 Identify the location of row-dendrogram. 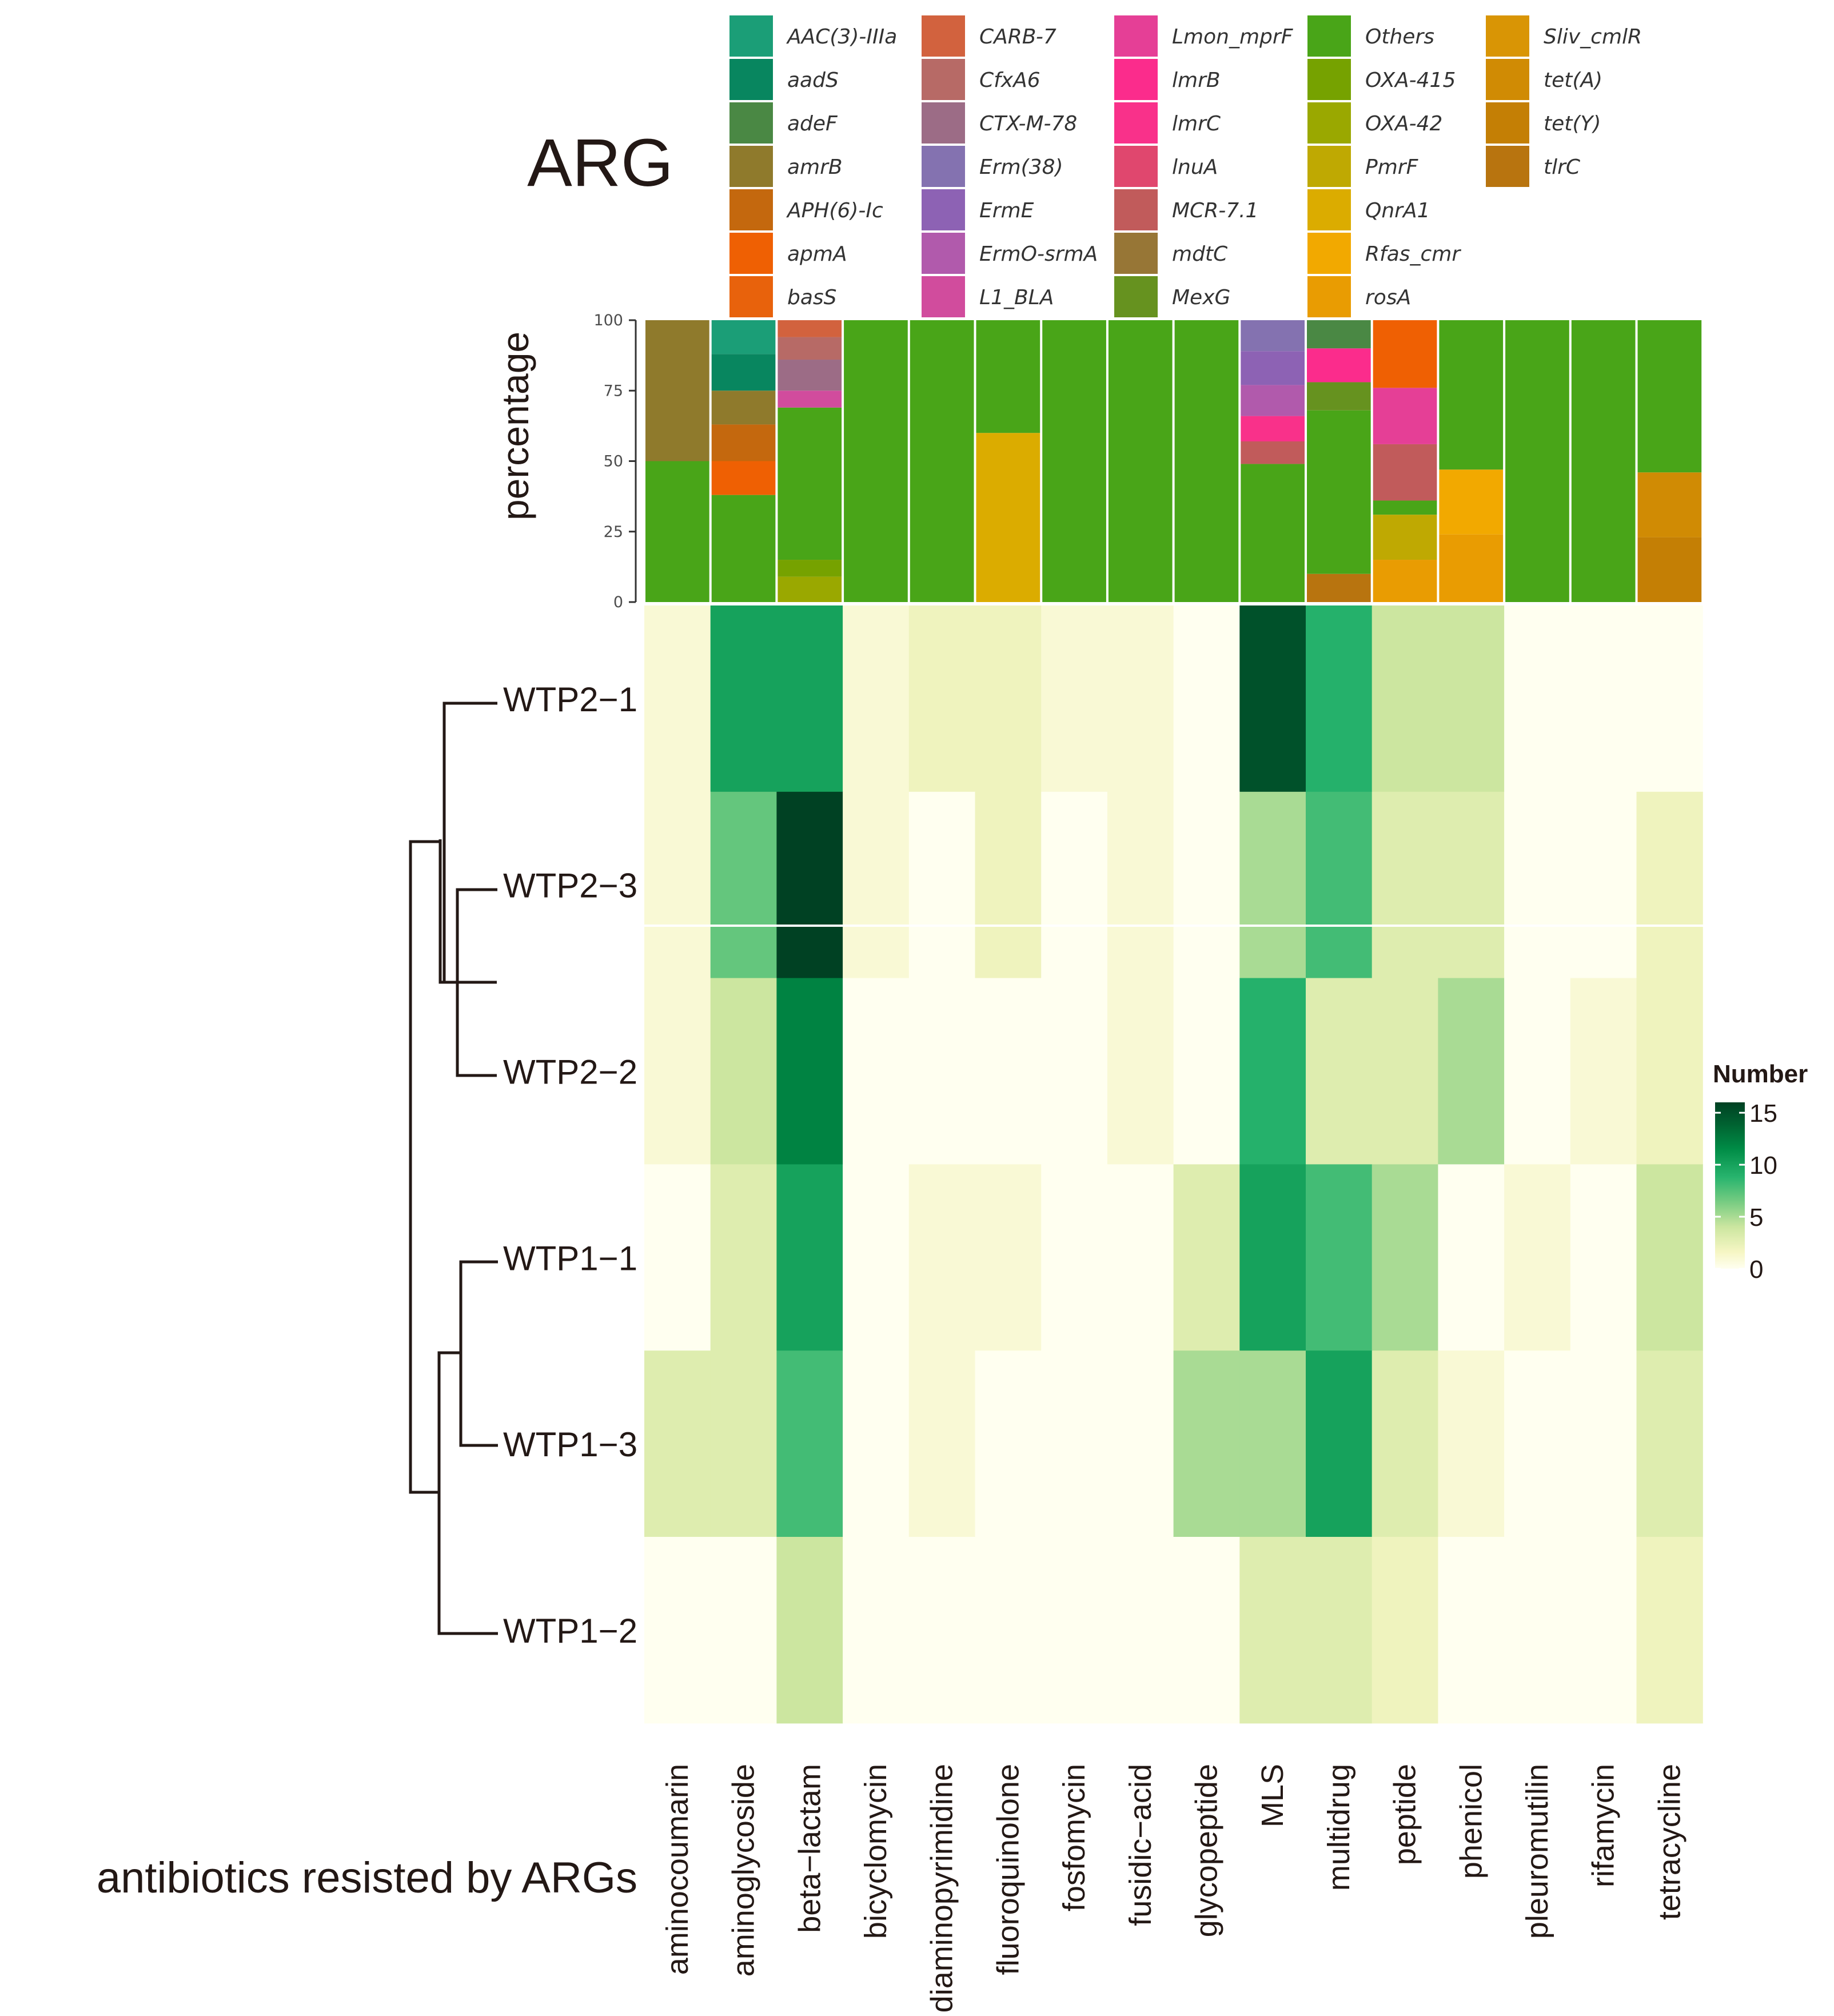
(453, 1168).